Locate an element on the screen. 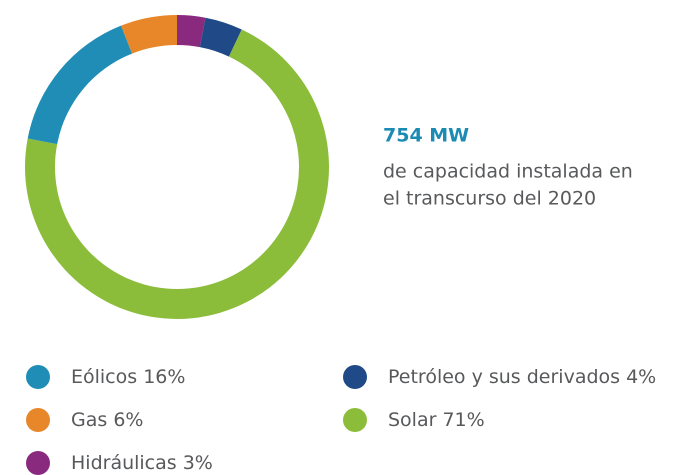 This screenshot has height=475, width=694. legend-value: 3% is located at coordinates (198, 463).